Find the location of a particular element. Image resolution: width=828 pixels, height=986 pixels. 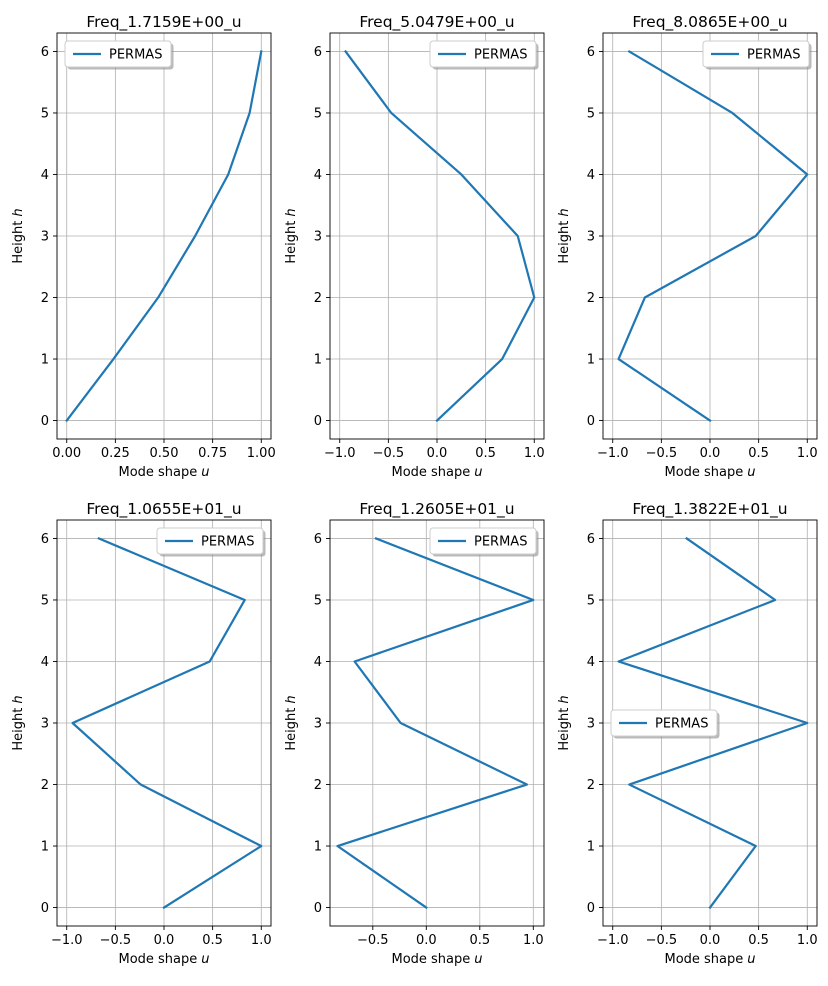

subplot-title: Freq_5.0479E+00_u is located at coordinates (436, 22).